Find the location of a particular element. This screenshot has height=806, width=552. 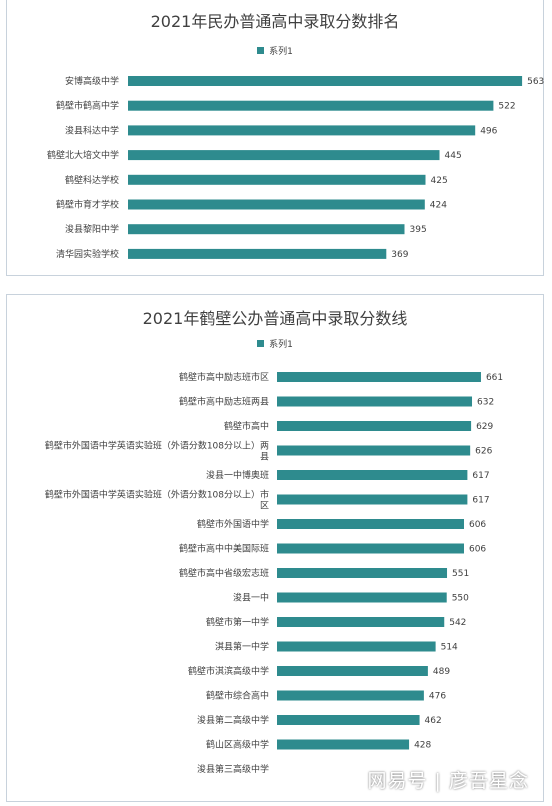

category-label: 鹤壁科达学校 is located at coordinates (92, 180).